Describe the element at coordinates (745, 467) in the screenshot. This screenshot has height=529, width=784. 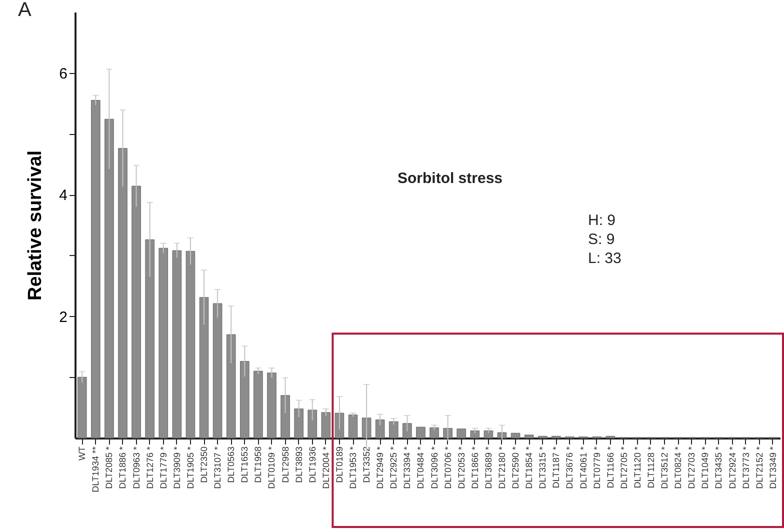
I see `x-tick-label: DLT3773 *` at that location.